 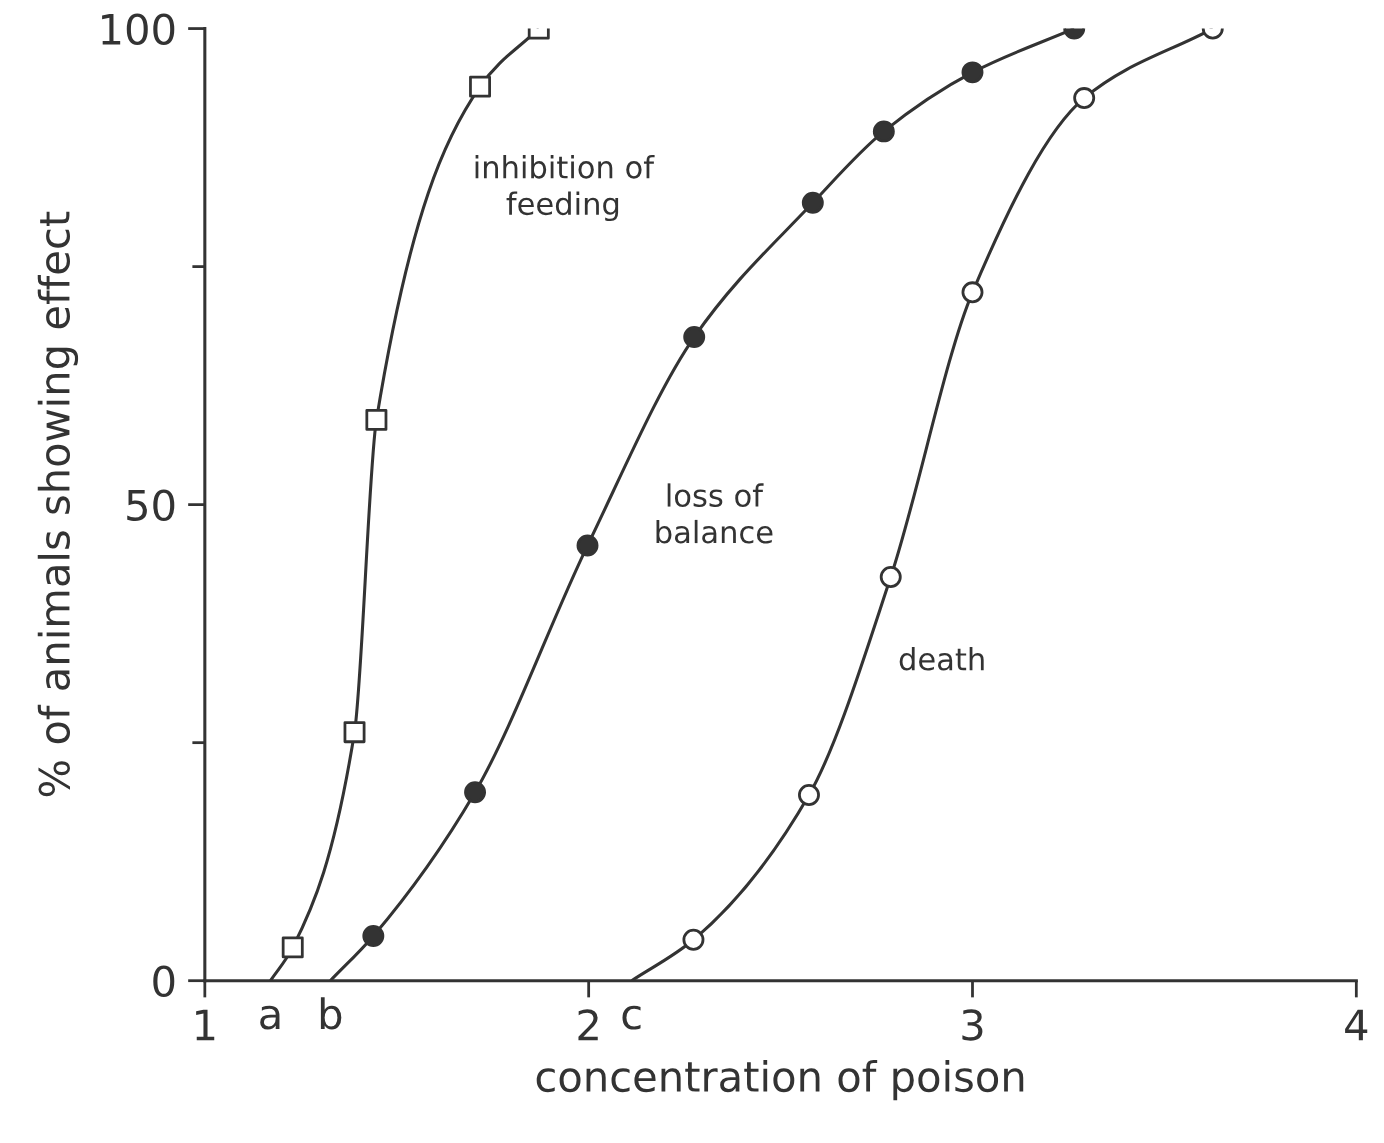 What do you see at coordinates (1356, 1025) in the screenshot?
I see `x-tick-label: 4` at bounding box center [1356, 1025].